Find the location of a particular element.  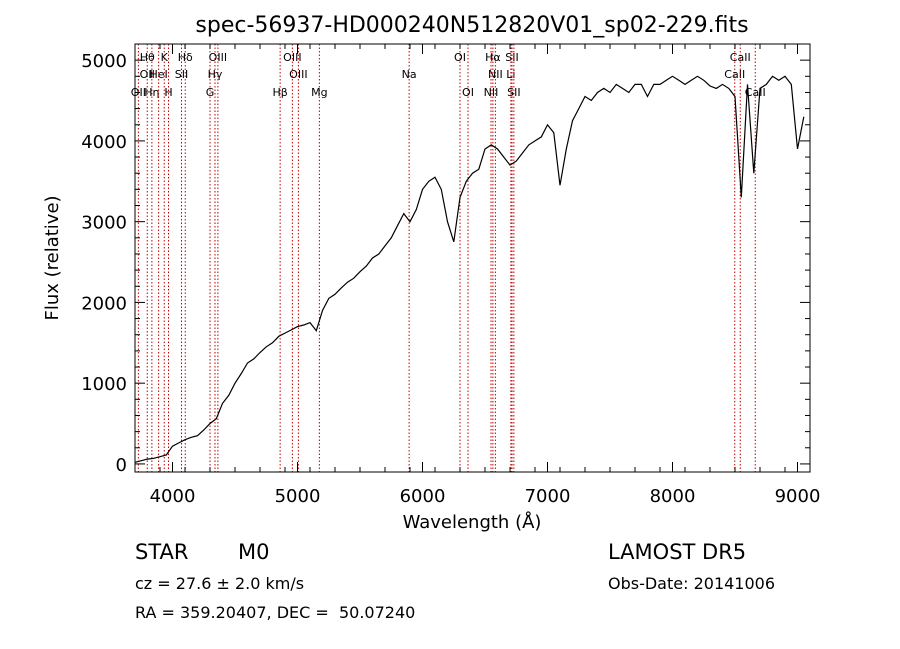

spectral-line-label: Hδ is located at coordinates (185, 57).